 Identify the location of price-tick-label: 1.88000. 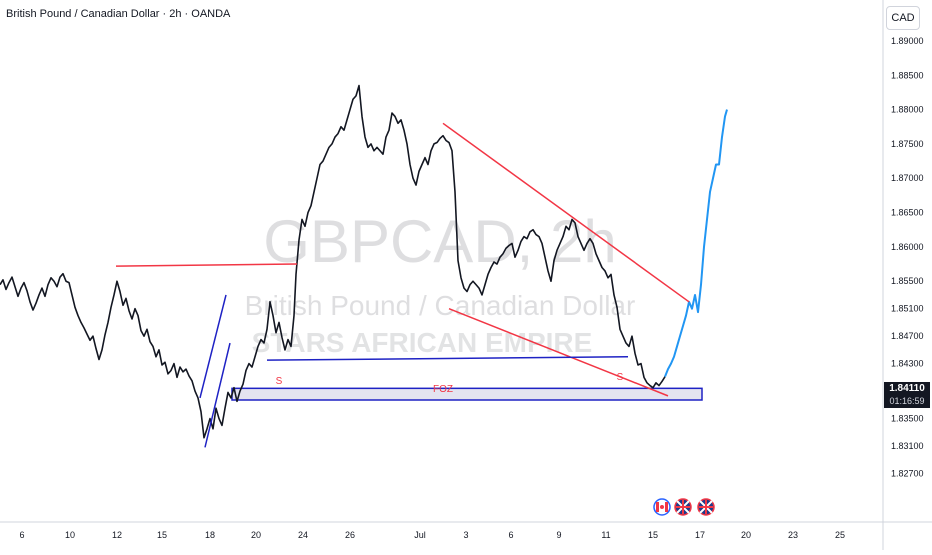
(907, 110).